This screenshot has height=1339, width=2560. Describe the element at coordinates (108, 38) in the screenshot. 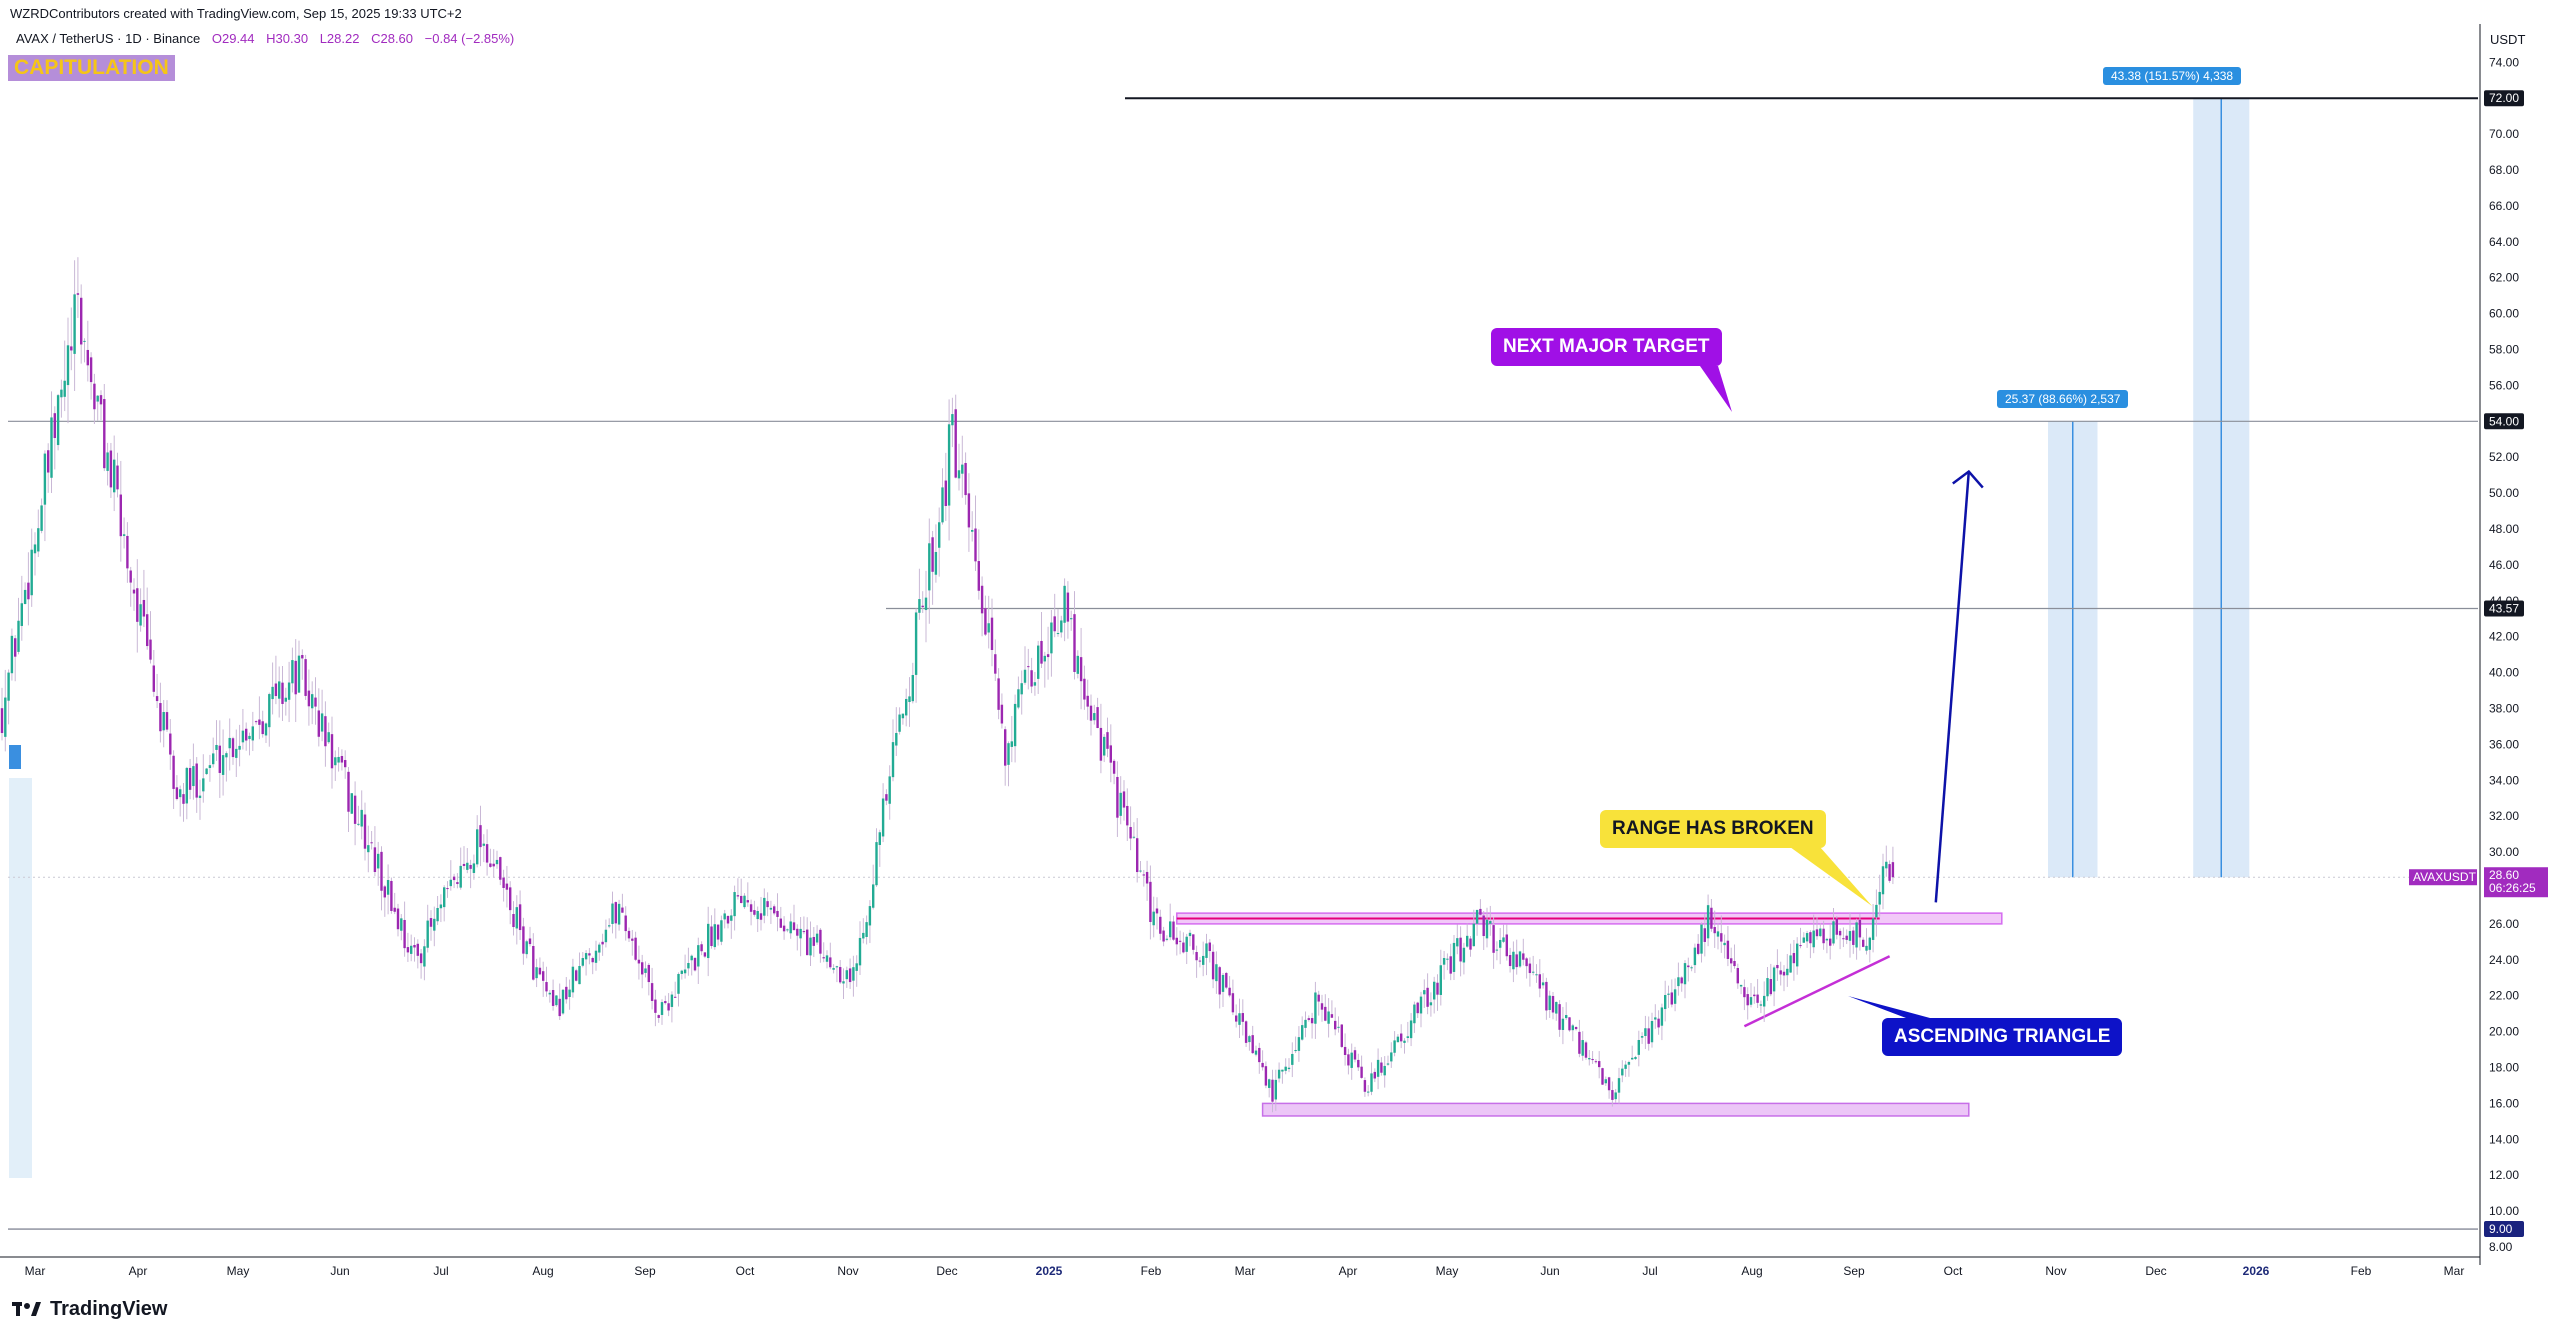

I see `symbol-label: AVAX / TetherUS · 1D · Binance` at that location.